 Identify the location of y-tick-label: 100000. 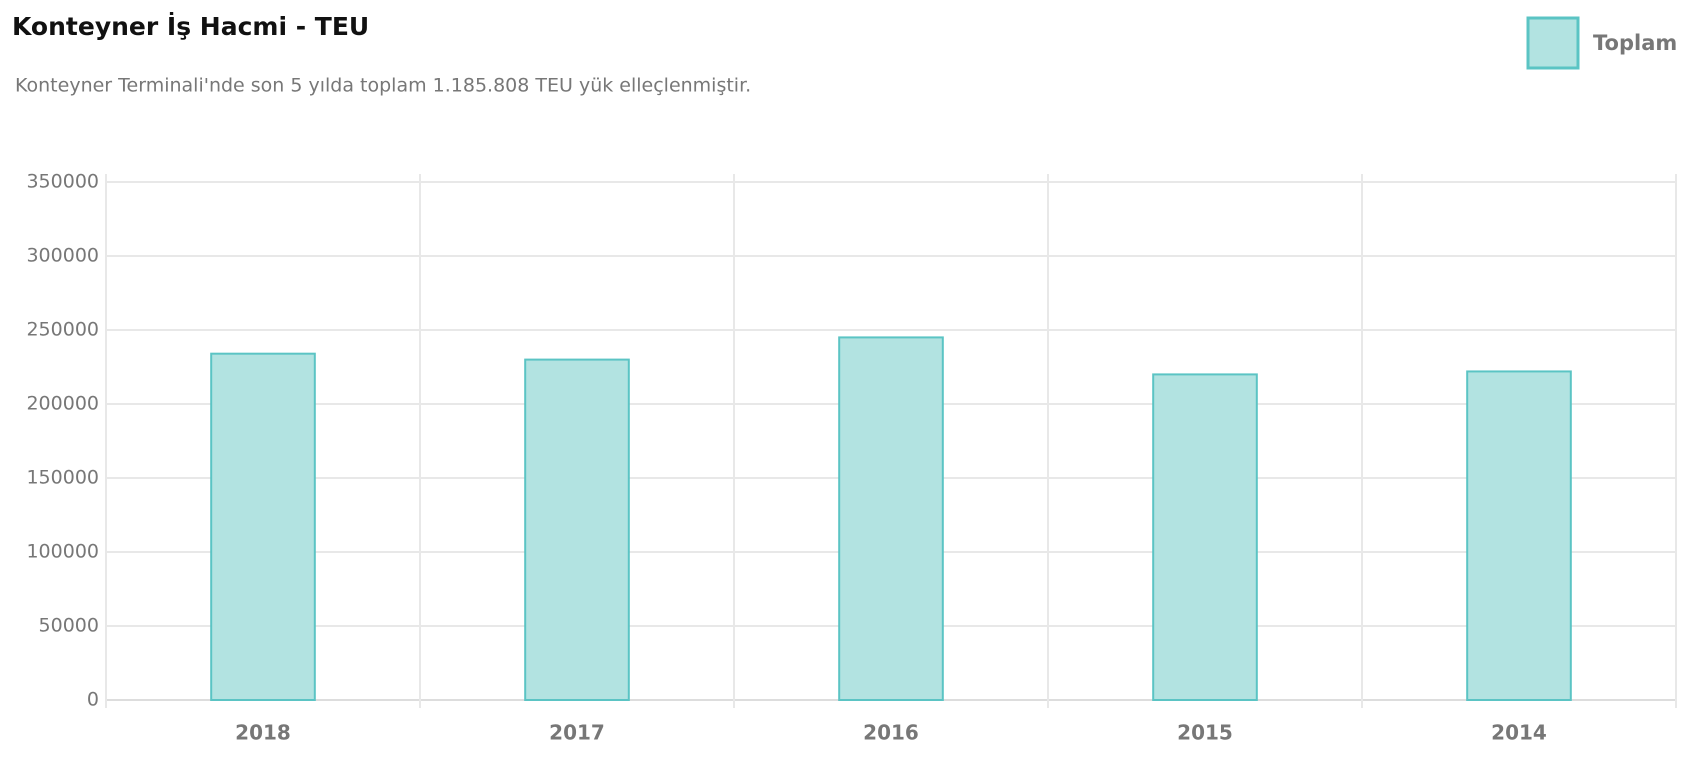
(62, 552).